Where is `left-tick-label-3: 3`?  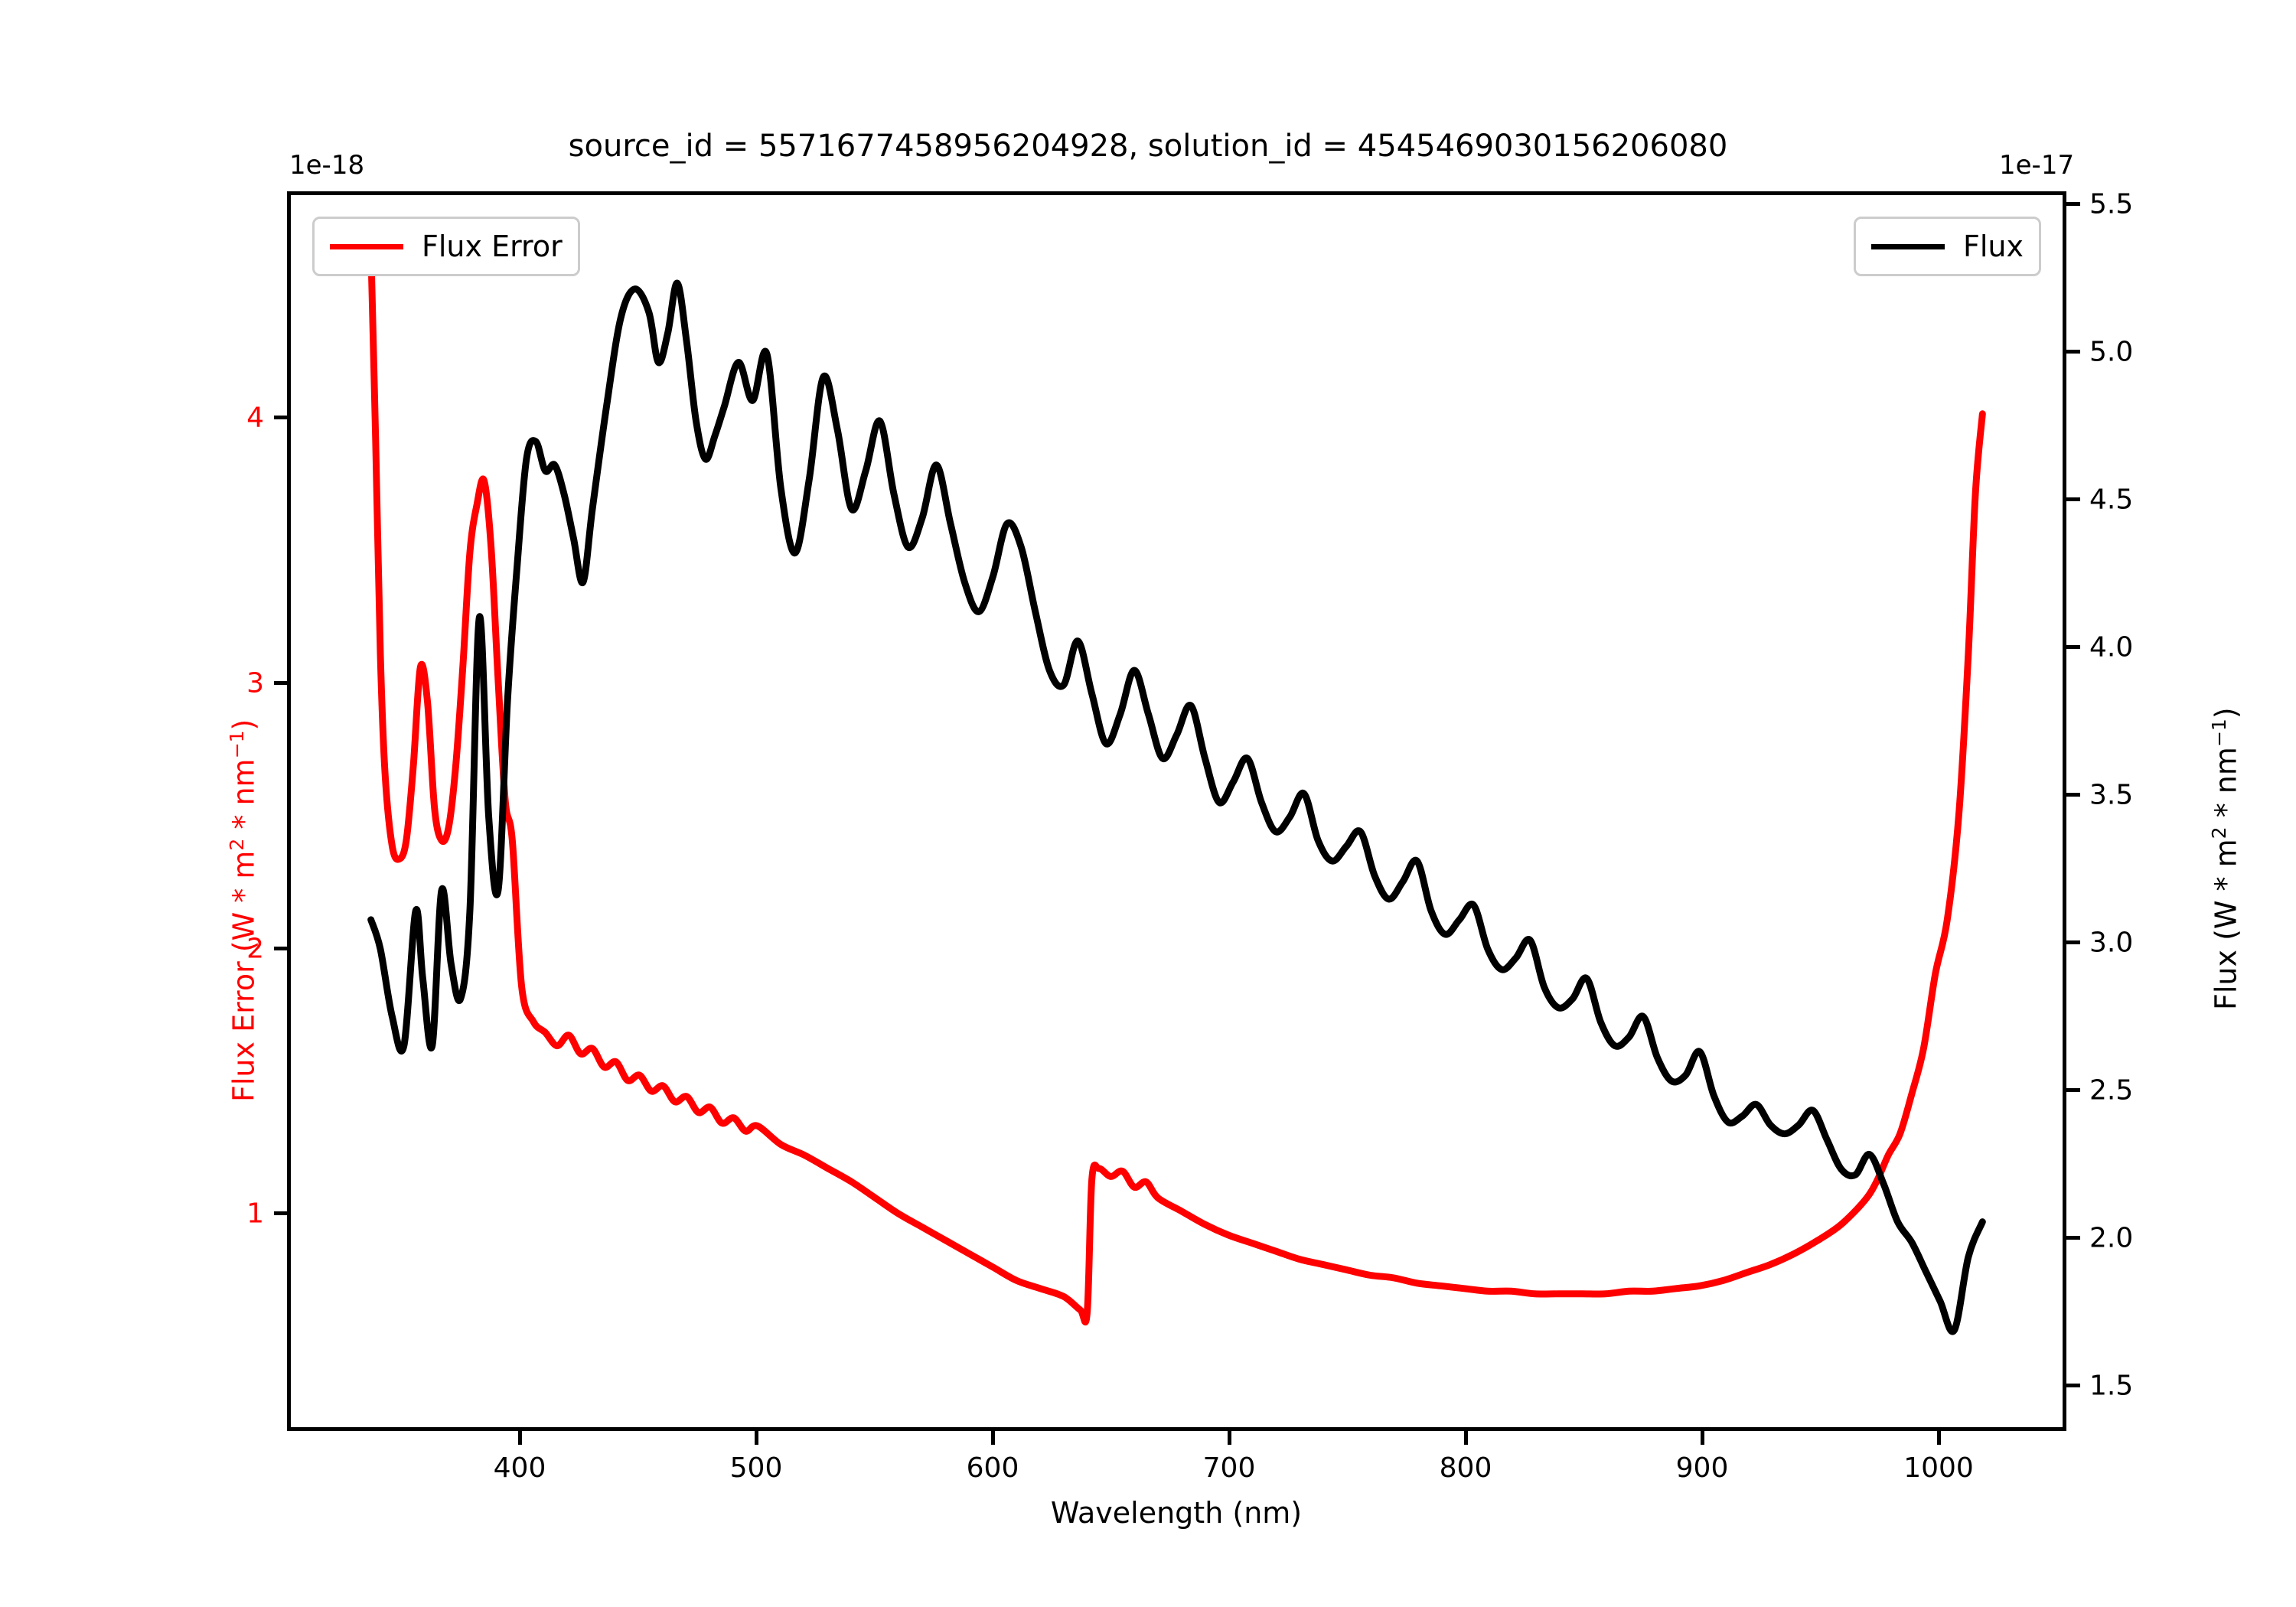
left-tick-label-3: 3 is located at coordinates (255, 683).